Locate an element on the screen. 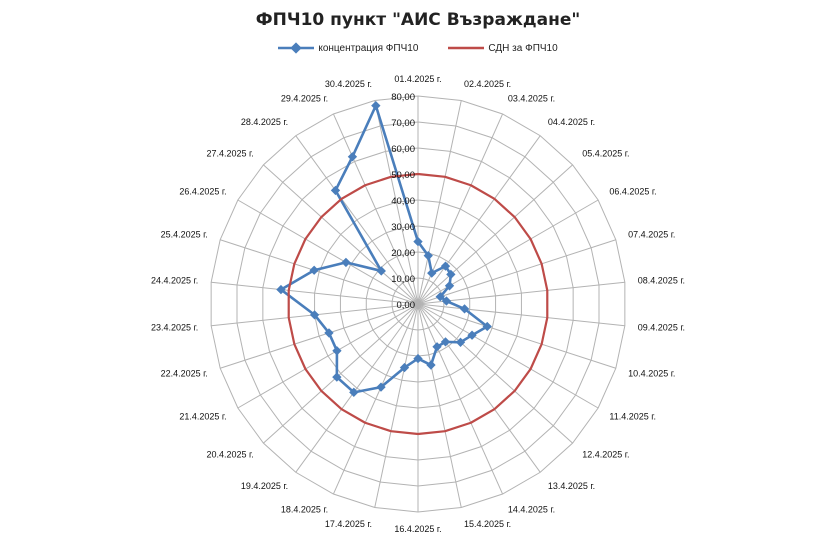 This screenshot has height=546, width=836. category-label: 19.4.2025 г. is located at coordinates (264, 486).